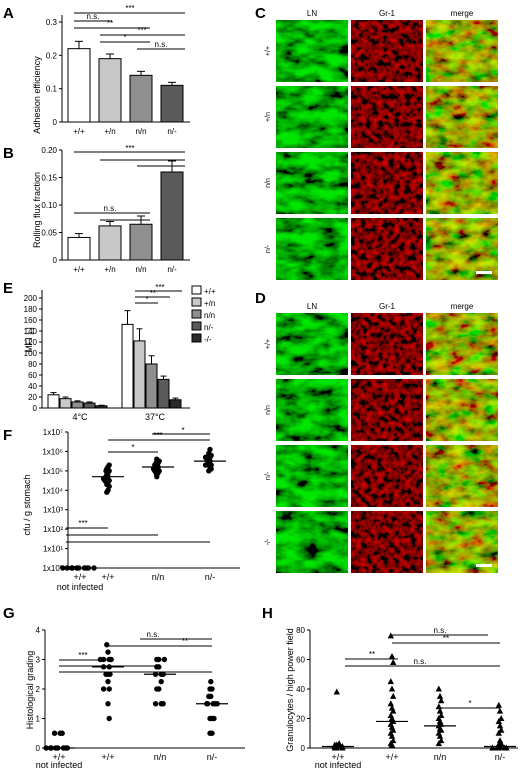  I want to click on panel-e-ylabel: MFI [ ], so click(29, 340).